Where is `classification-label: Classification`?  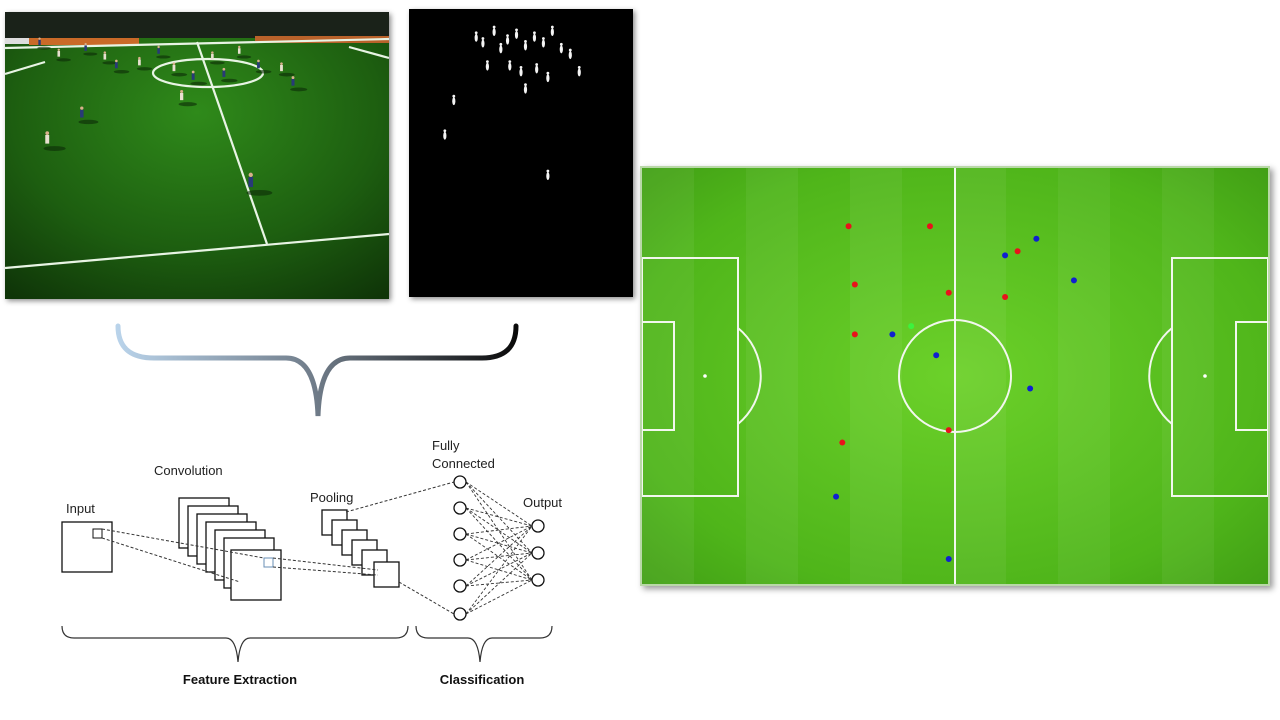 classification-label: Classification is located at coordinates (482, 679).